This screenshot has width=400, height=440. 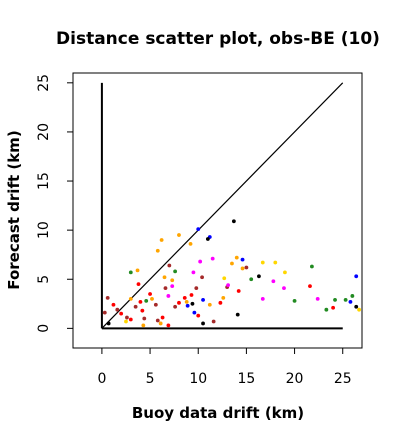 What do you see at coordinates (218, 413) in the screenshot?
I see `x-axis-label: Buoy data drift (km)` at bounding box center [218, 413].